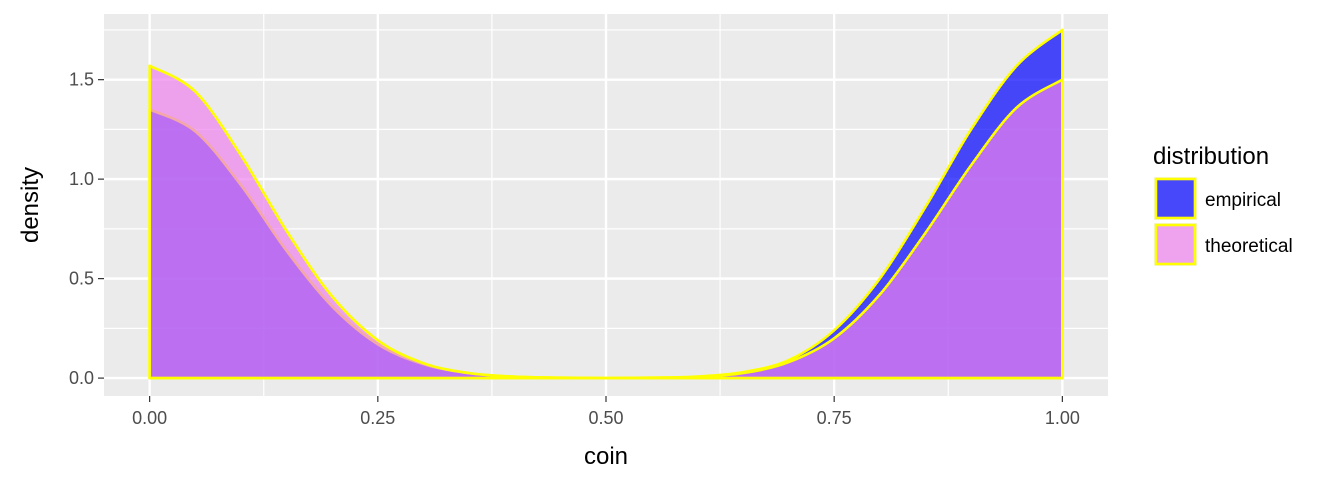  Describe the element at coordinates (81, 80) in the screenshot. I see `y-tick-label: 1.5` at that location.